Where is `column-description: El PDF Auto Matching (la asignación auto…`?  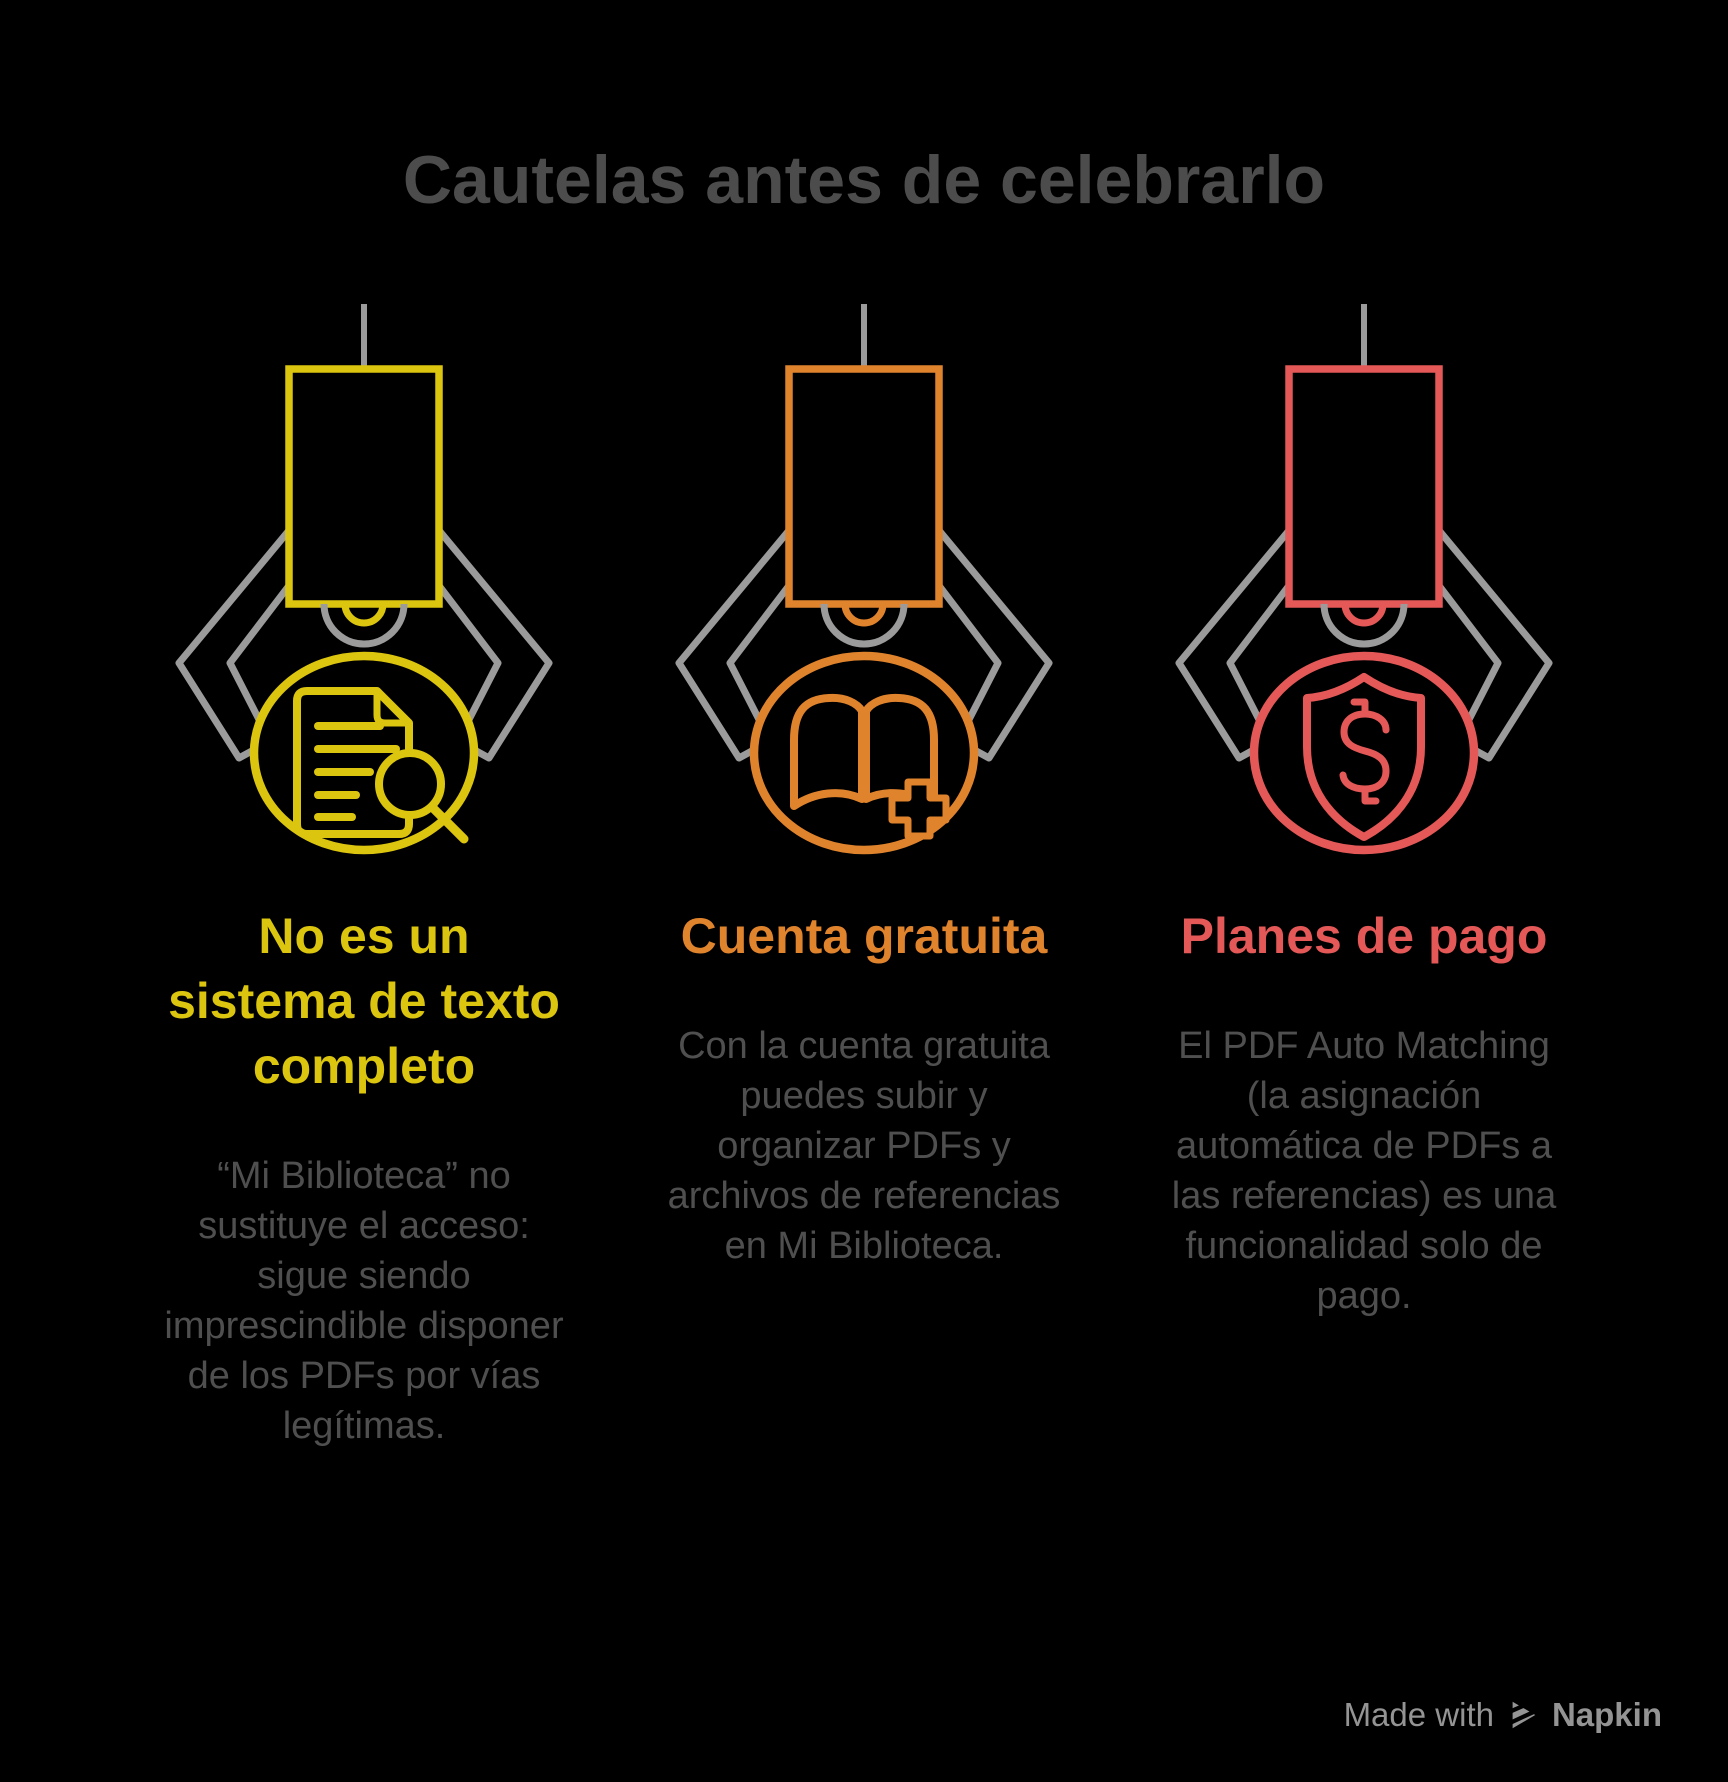 column-description: El PDF Auto Matching (la asignación auto… is located at coordinates (1364, 1171).